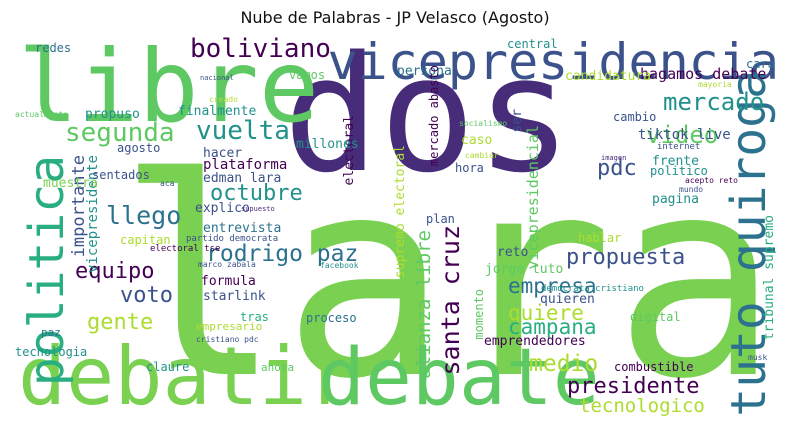 The image size is (790, 427). Describe the element at coordinates (120, 133) in the screenshot. I see `word-segunda: segunda` at that location.